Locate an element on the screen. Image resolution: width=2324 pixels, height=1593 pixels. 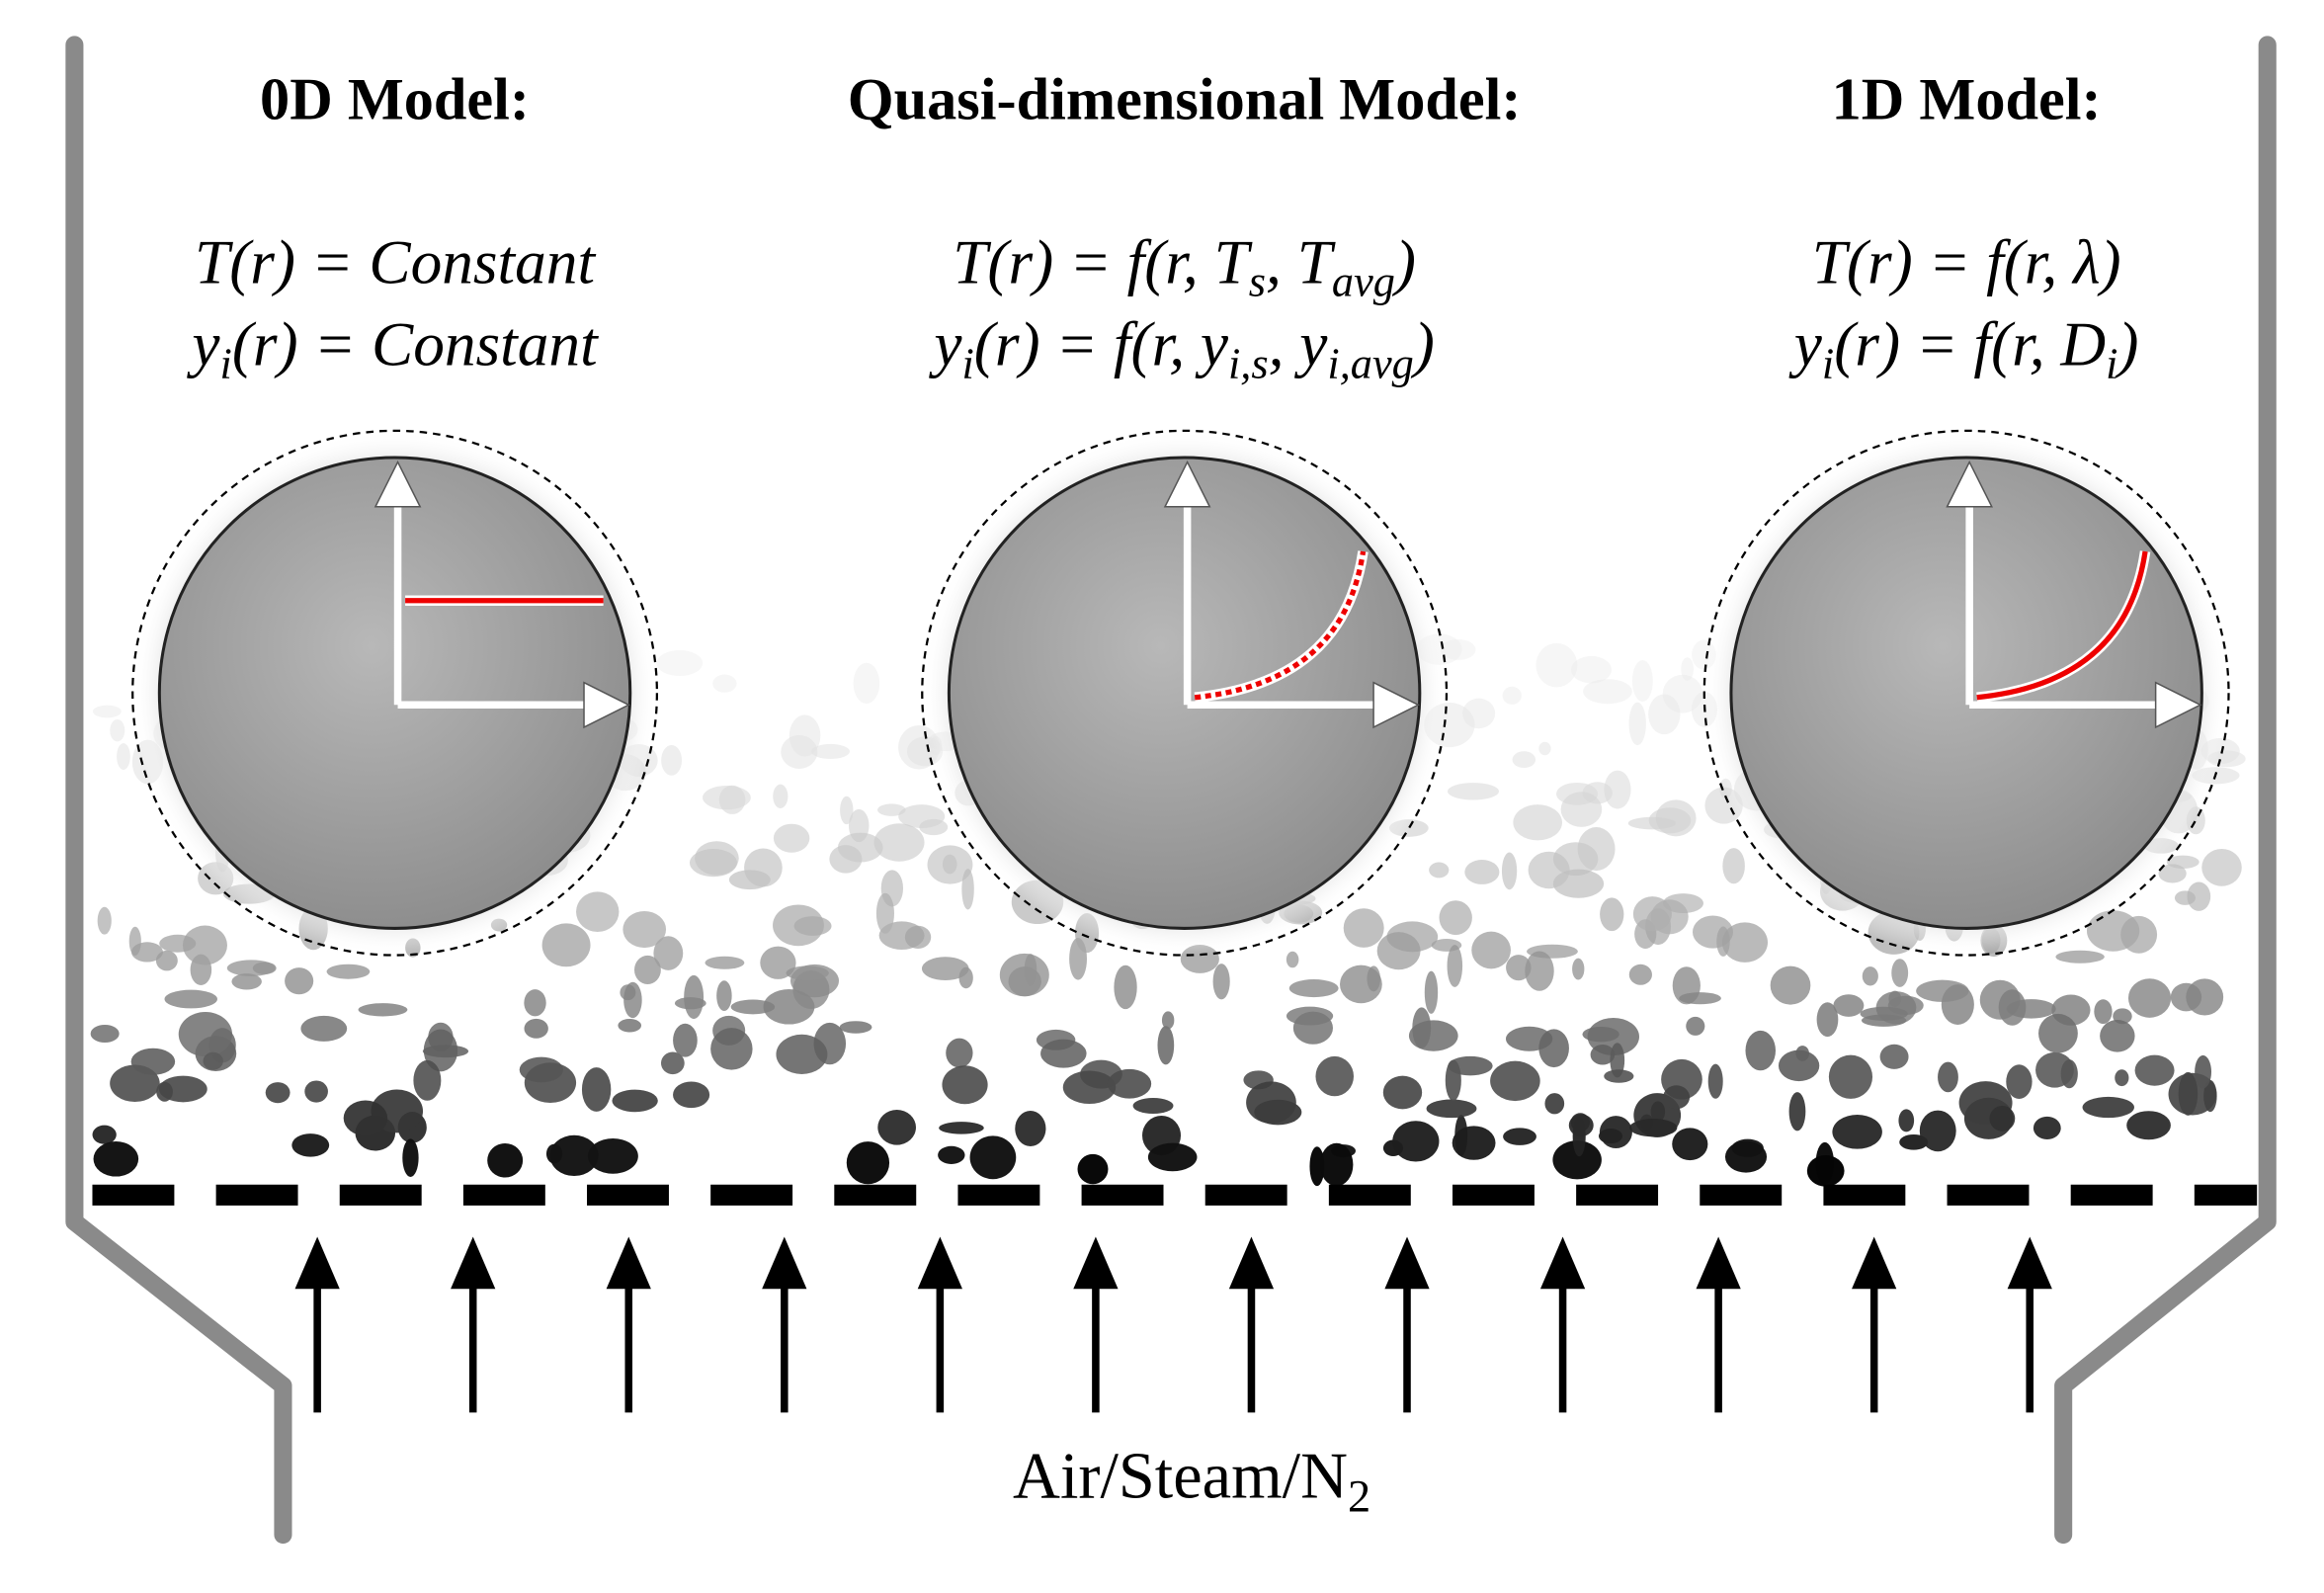
gas-label: Air/Steam/N2 is located at coordinates (1191, 1481).